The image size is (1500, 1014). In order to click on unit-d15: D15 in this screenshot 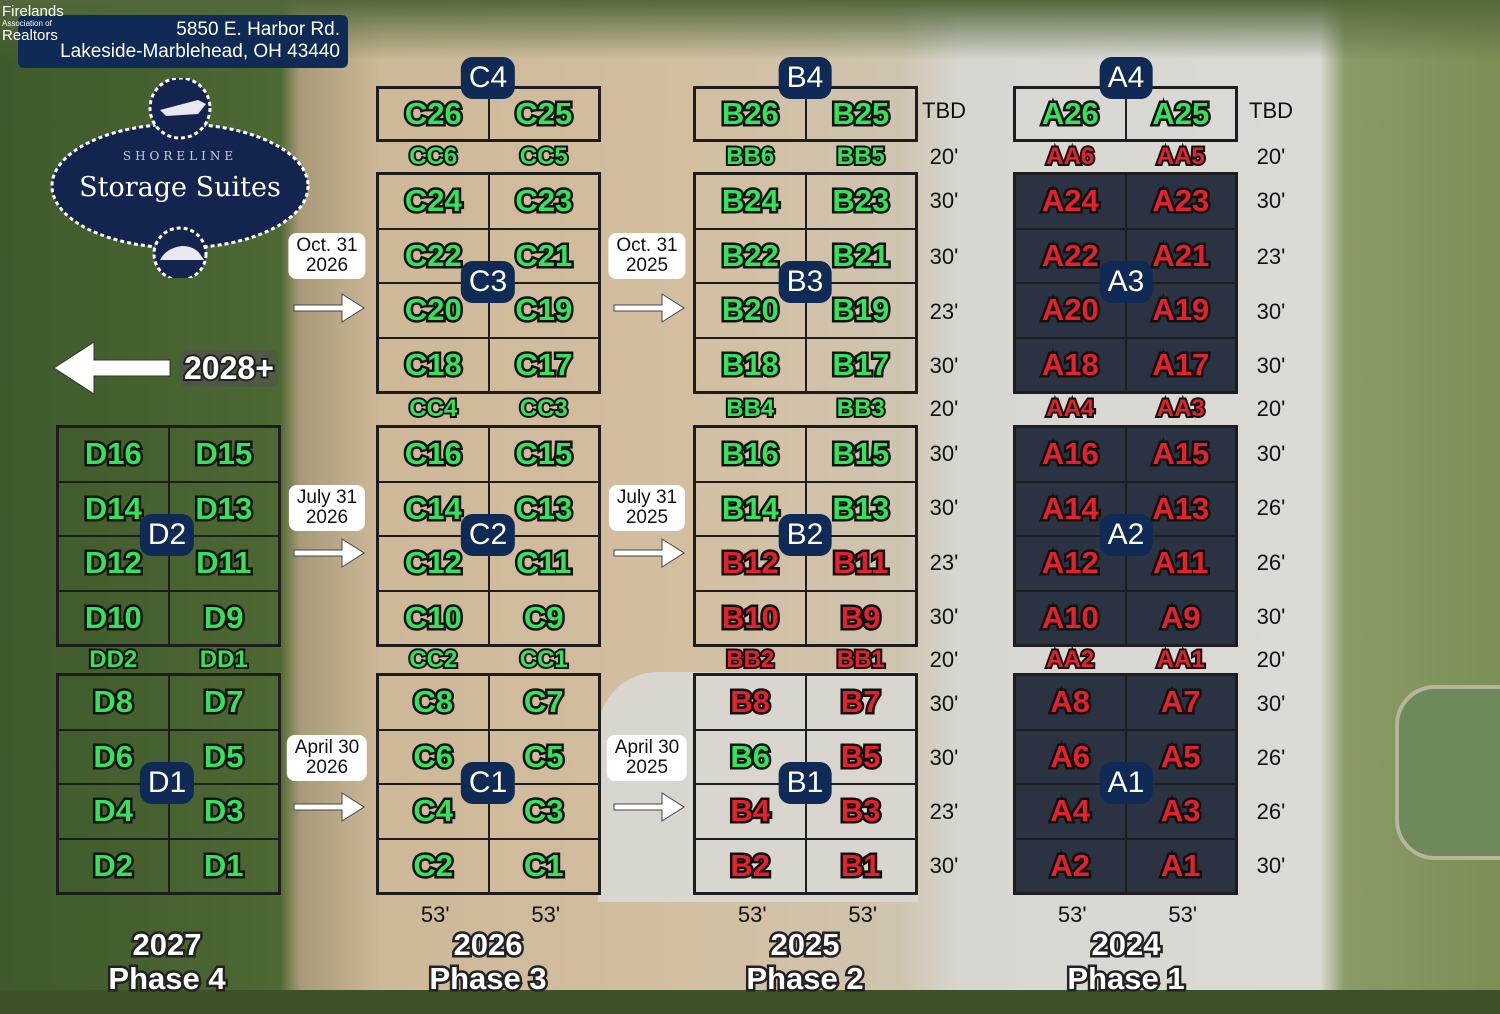, I will do `click(223, 454)`.